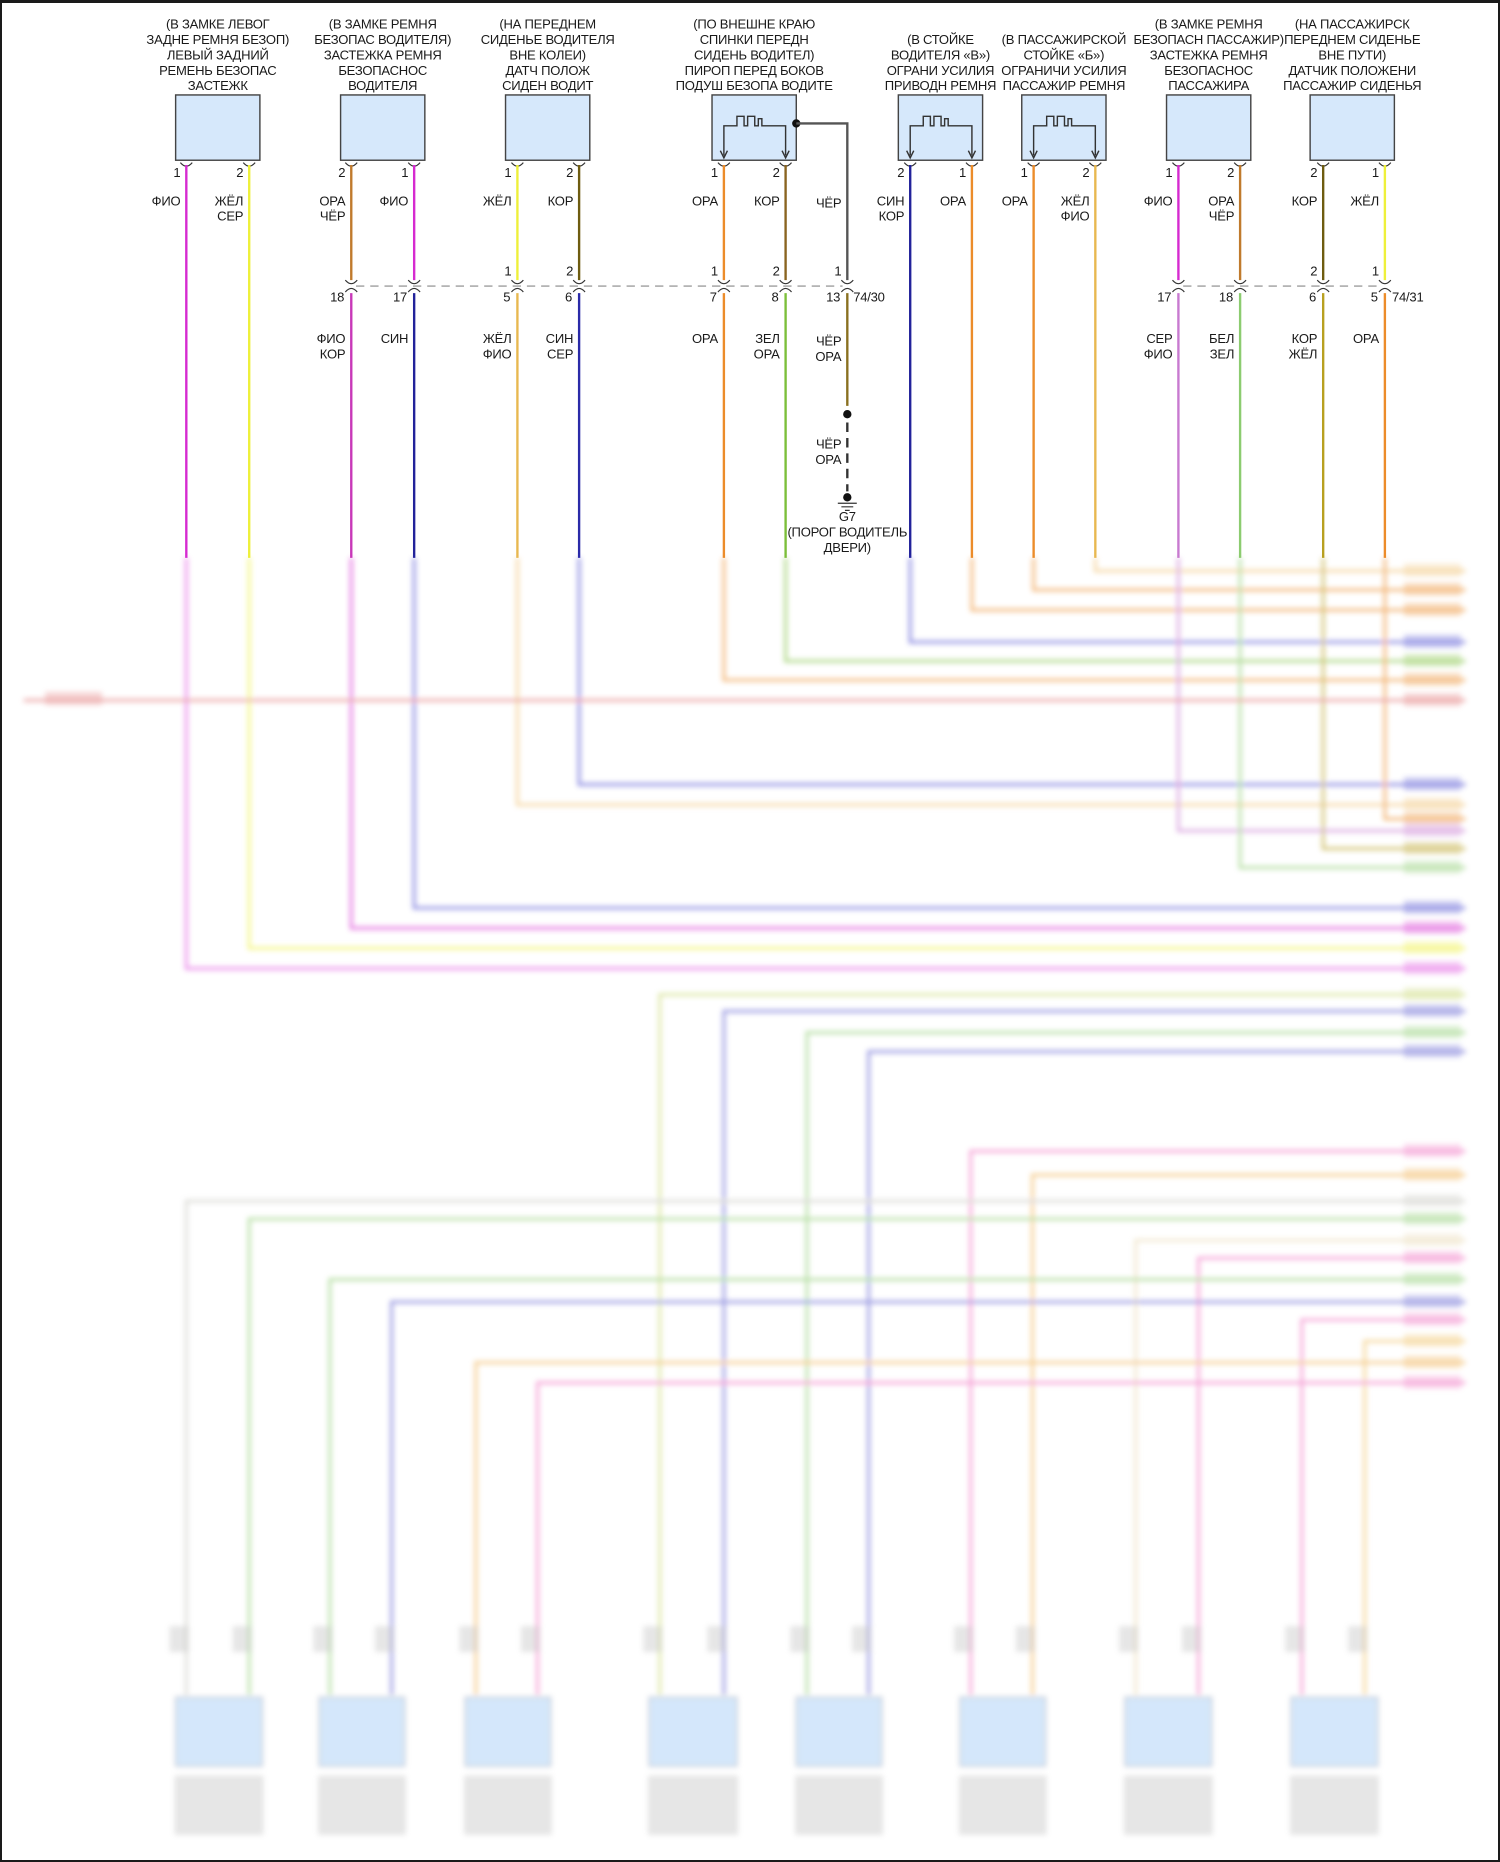  I want to click on component-label: ВНЕ ПУТИ), so click(1352, 54).